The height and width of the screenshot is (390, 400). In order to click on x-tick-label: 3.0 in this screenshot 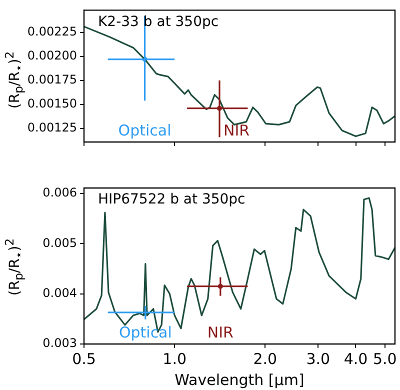, I will do `click(318, 359)`.